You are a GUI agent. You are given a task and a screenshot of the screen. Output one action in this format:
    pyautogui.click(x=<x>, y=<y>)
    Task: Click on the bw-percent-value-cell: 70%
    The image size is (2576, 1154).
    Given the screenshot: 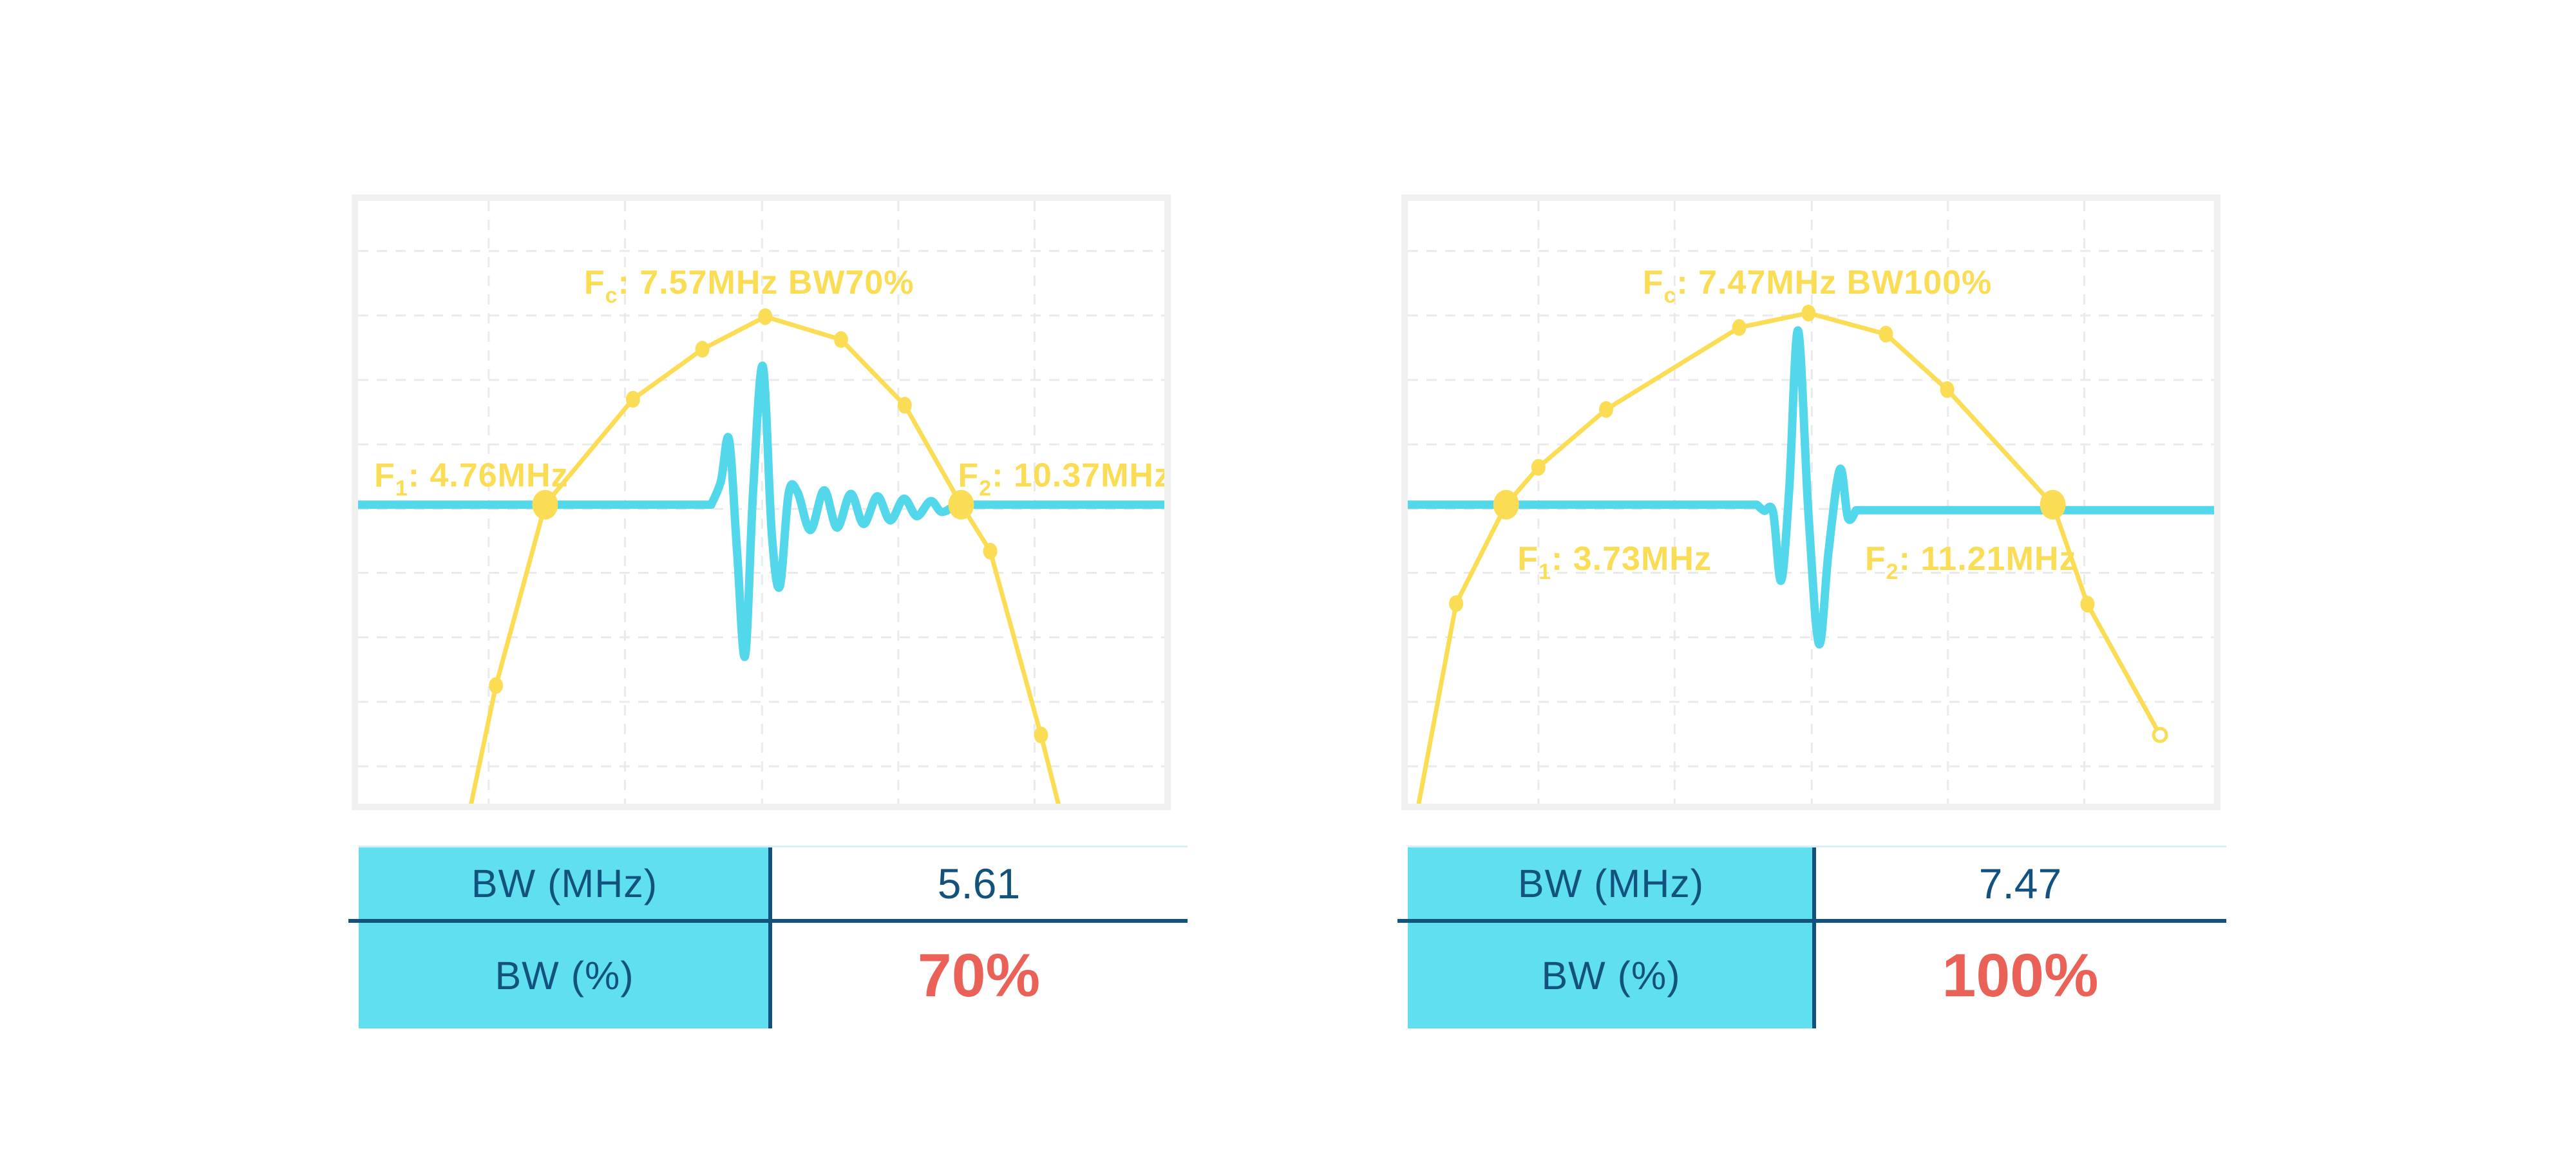 What is the action you would take?
    pyautogui.click(x=979, y=975)
    